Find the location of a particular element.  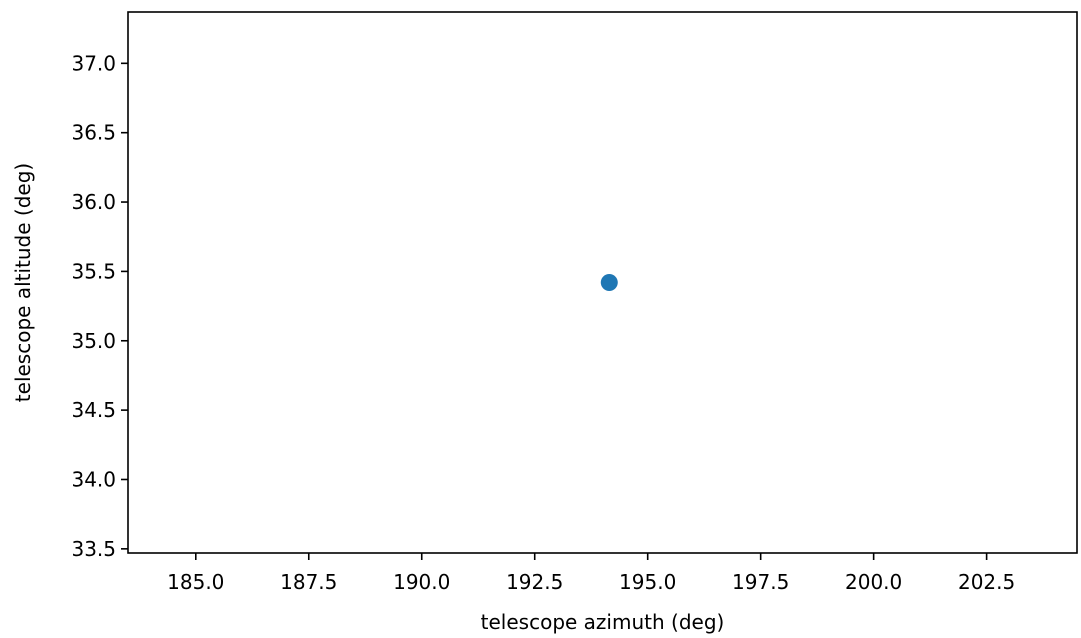

y-tick-label: 36.5 is located at coordinates (93, 133).